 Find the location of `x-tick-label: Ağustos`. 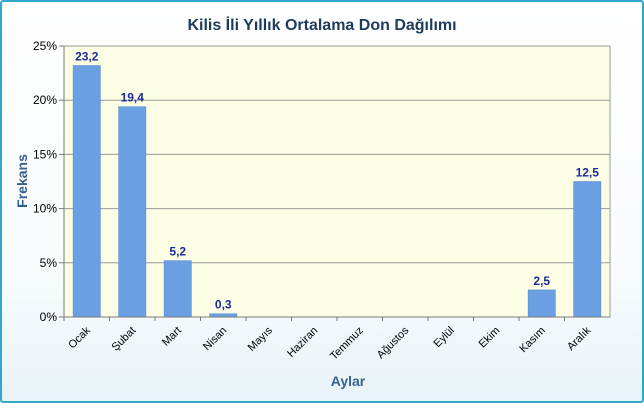

x-tick-label: Ağustos is located at coordinates (393, 342).